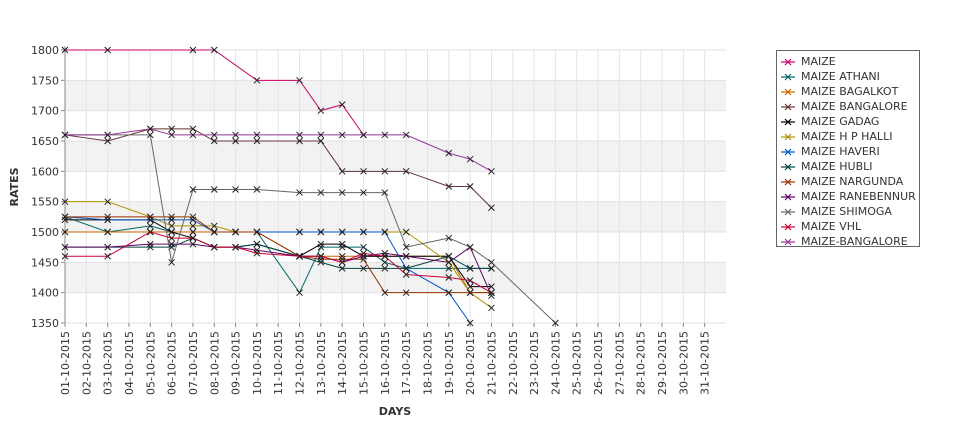 The width and height of the screenshot is (975, 429). What do you see at coordinates (395, 411) in the screenshot?
I see `x-axis-title: DAYS` at bounding box center [395, 411].